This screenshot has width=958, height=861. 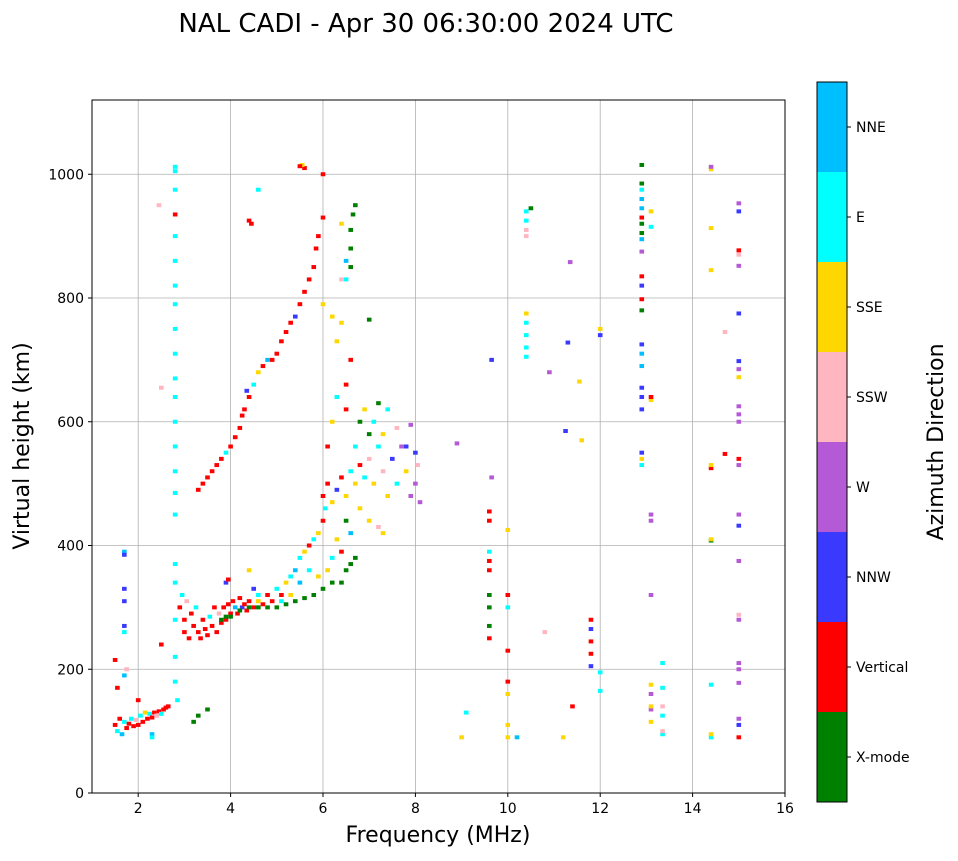 What do you see at coordinates (832, 487) in the screenshot?
I see `colorbar-segment-w` at bounding box center [832, 487].